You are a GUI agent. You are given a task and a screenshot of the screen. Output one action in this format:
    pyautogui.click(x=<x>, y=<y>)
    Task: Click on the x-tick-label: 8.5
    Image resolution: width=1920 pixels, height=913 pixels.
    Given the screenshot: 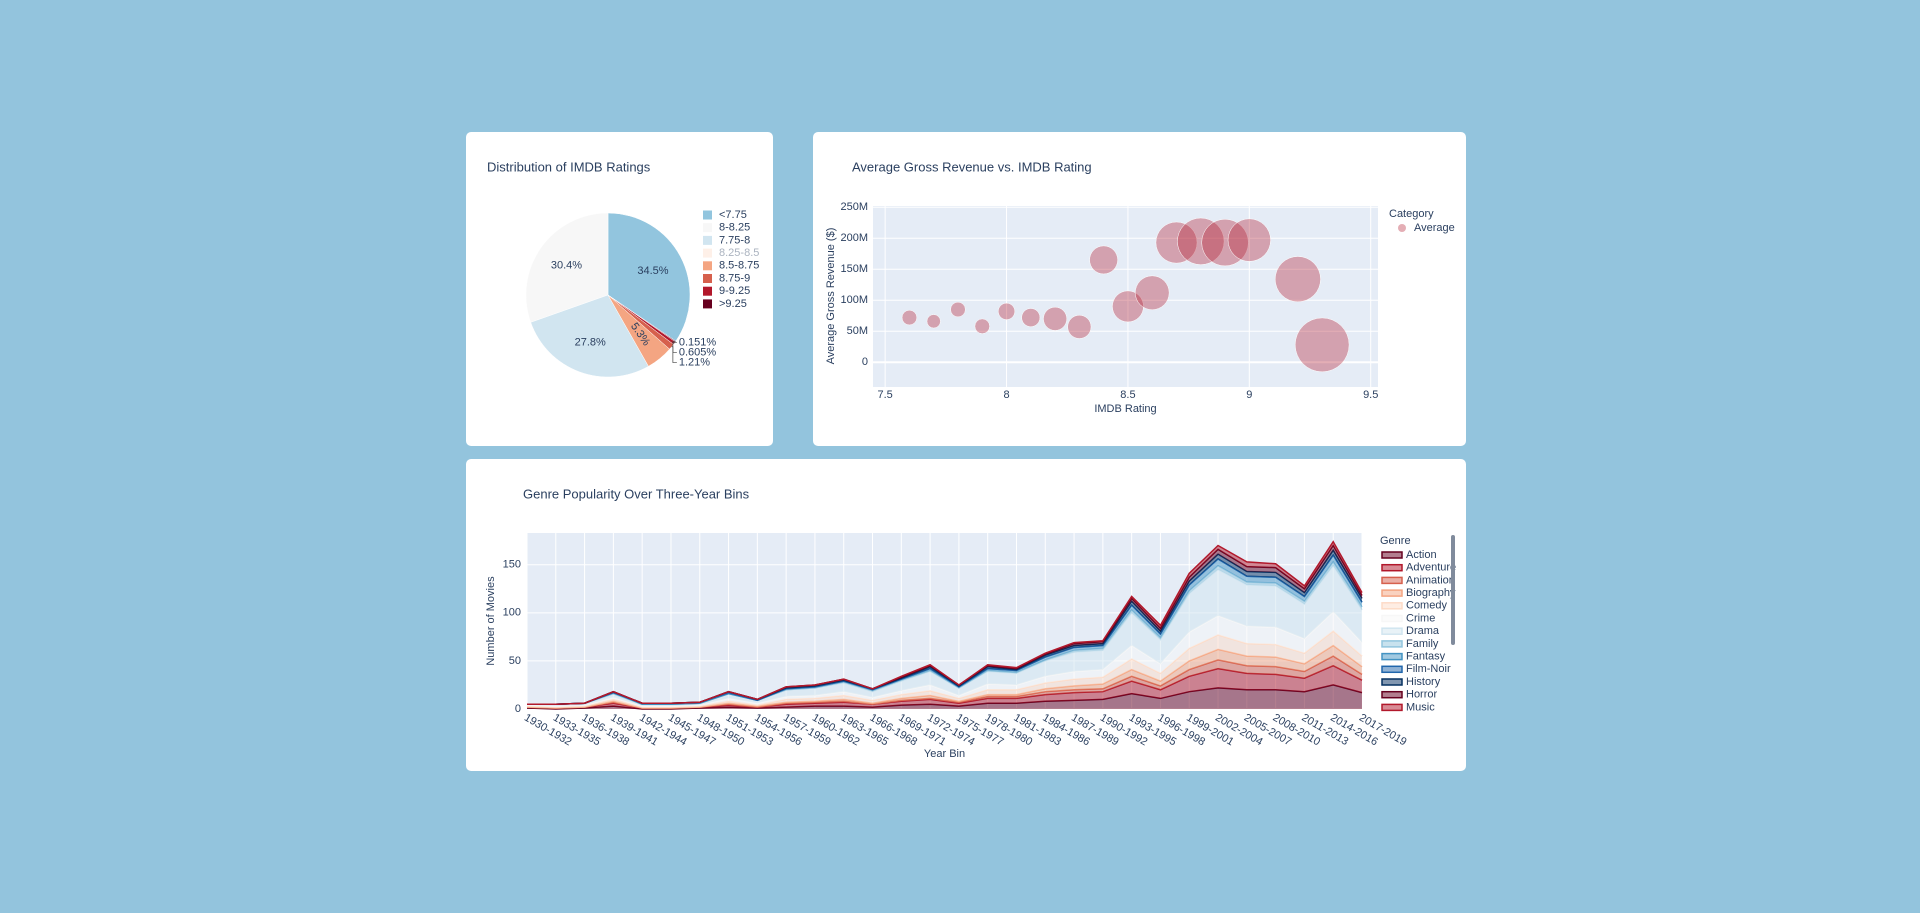 What is the action you would take?
    pyautogui.click(x=1127, y=395)
    